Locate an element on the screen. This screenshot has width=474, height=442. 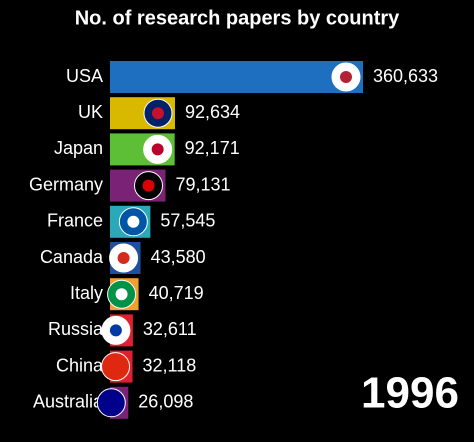
category-label: France is located at coordinates (75, 221).